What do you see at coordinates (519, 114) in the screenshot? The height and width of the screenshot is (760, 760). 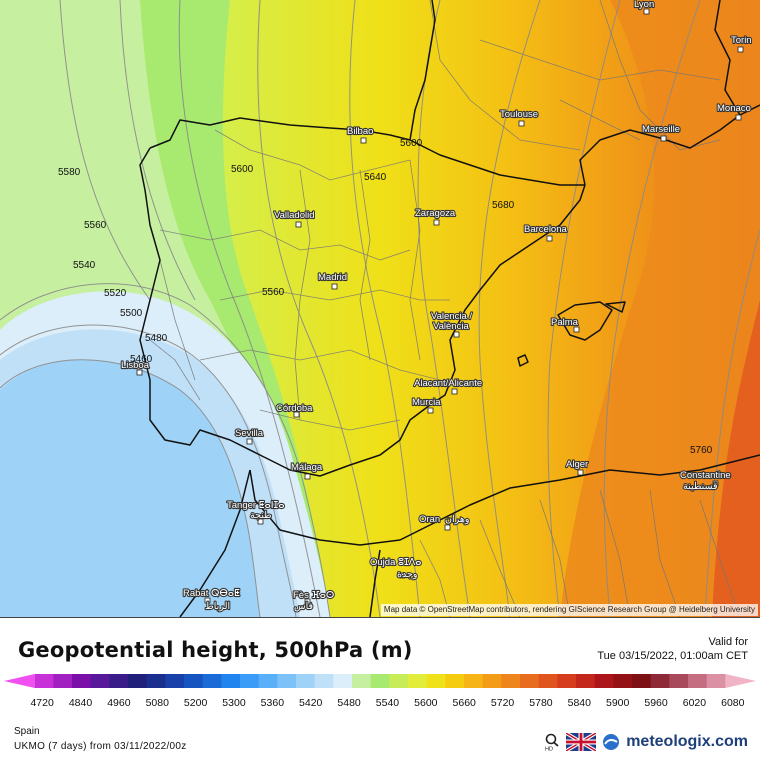 I see `svg-text: Toulouse` at bounding box center [519, 114].